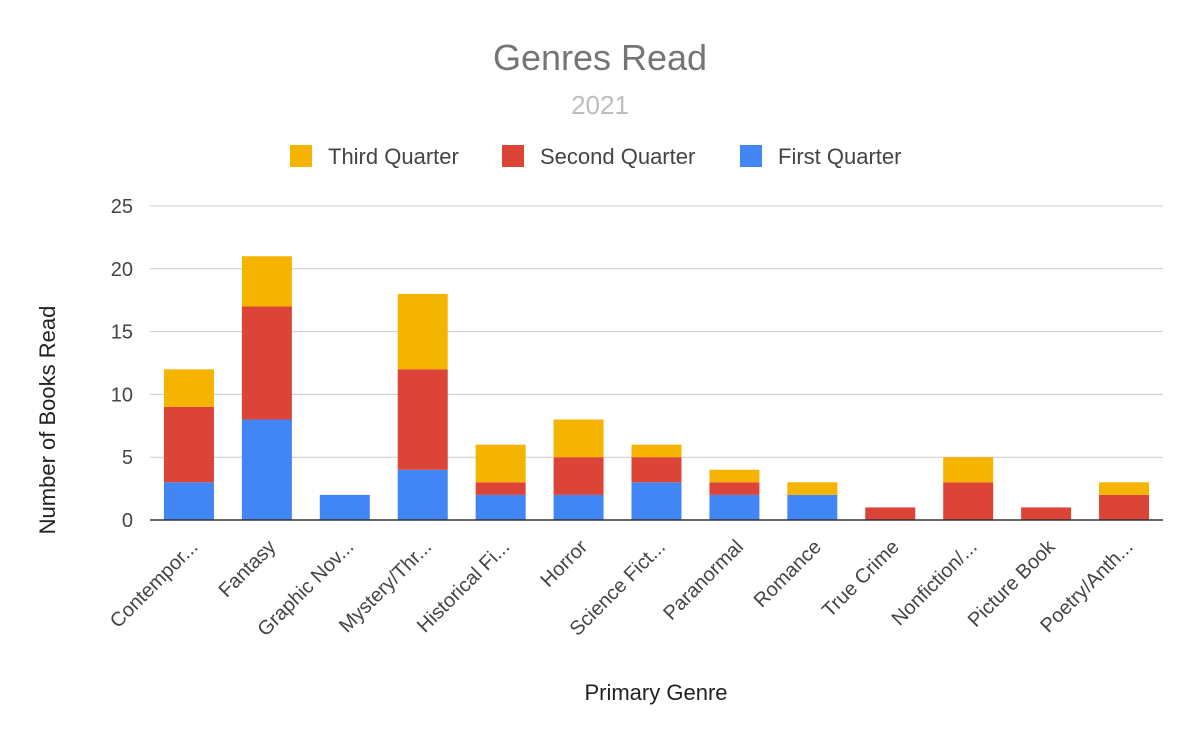 This screenshot has width=1200, height=742. Describe the element at coordinates (122, 333) in the screenshot. I see `y-tick-label: 15` at that location.